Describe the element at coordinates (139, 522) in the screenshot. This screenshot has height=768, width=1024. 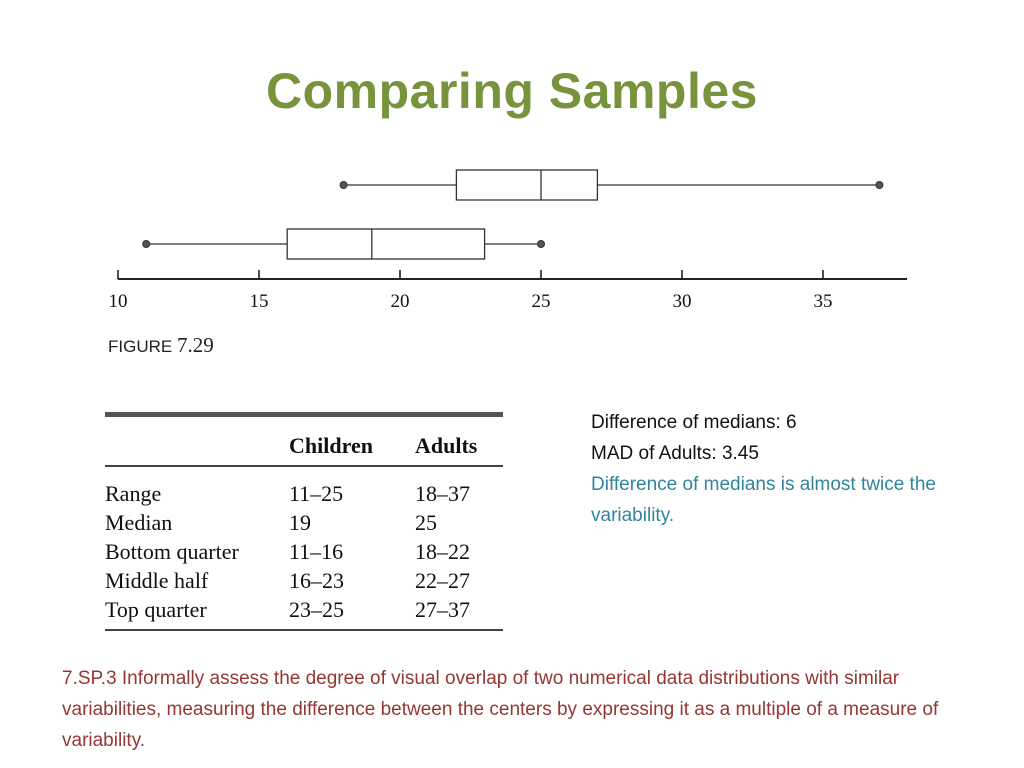
I see `table-cell: Median` at that location.